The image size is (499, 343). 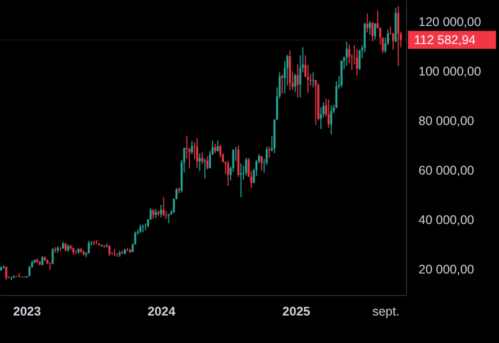 What do you see at coordinates (446, 121) in the screenshot?
I see `y-tick-label: 80 000,00` at bounding box center [446, 121].